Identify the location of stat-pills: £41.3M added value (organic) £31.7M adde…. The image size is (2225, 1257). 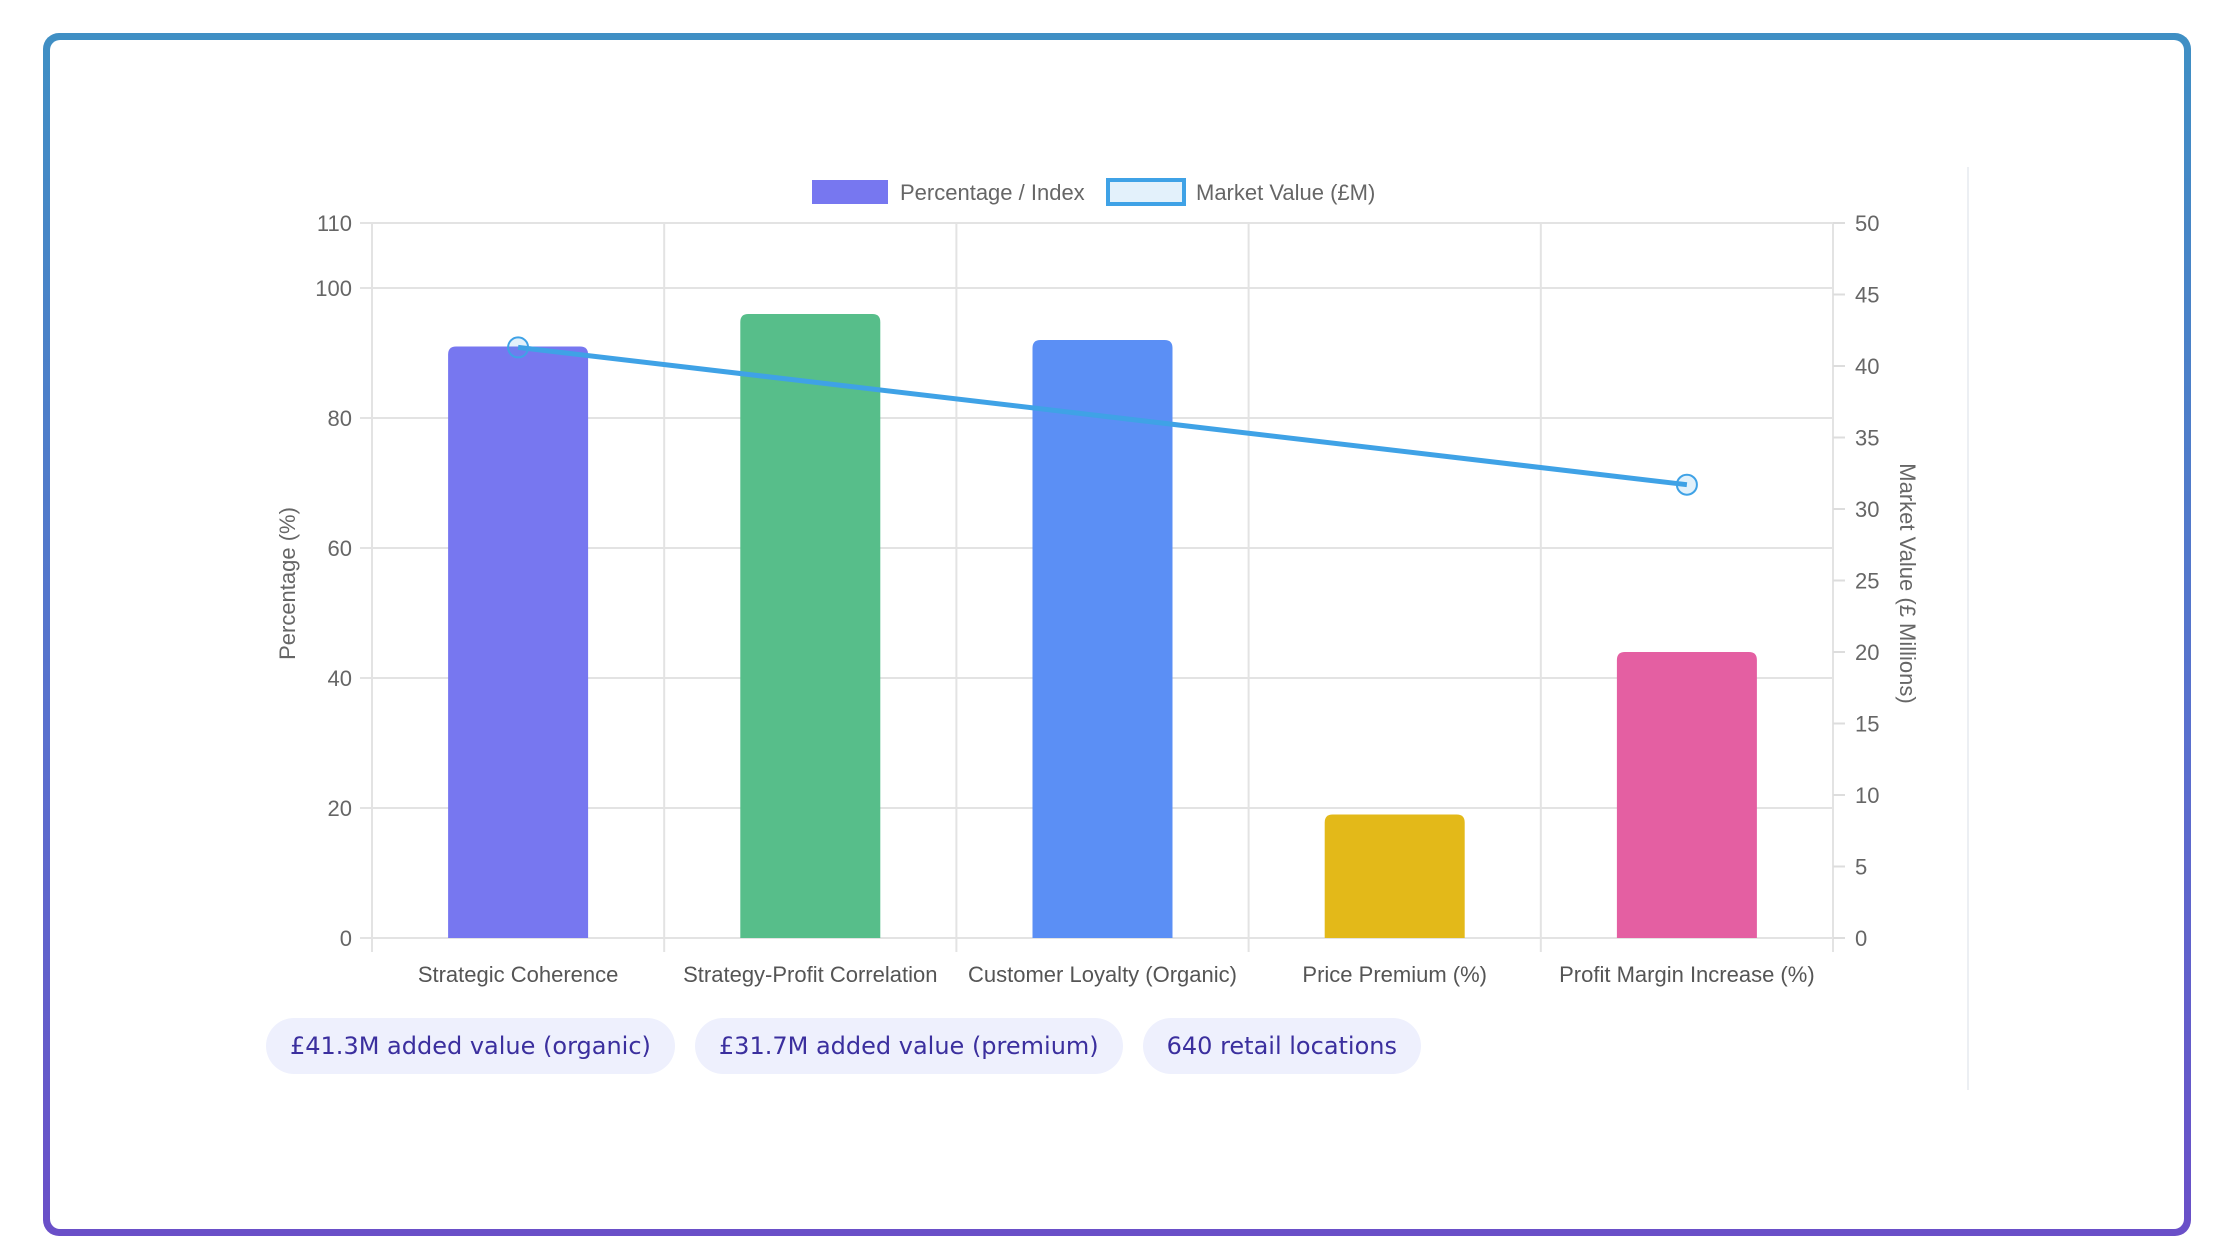
(843, 1046).